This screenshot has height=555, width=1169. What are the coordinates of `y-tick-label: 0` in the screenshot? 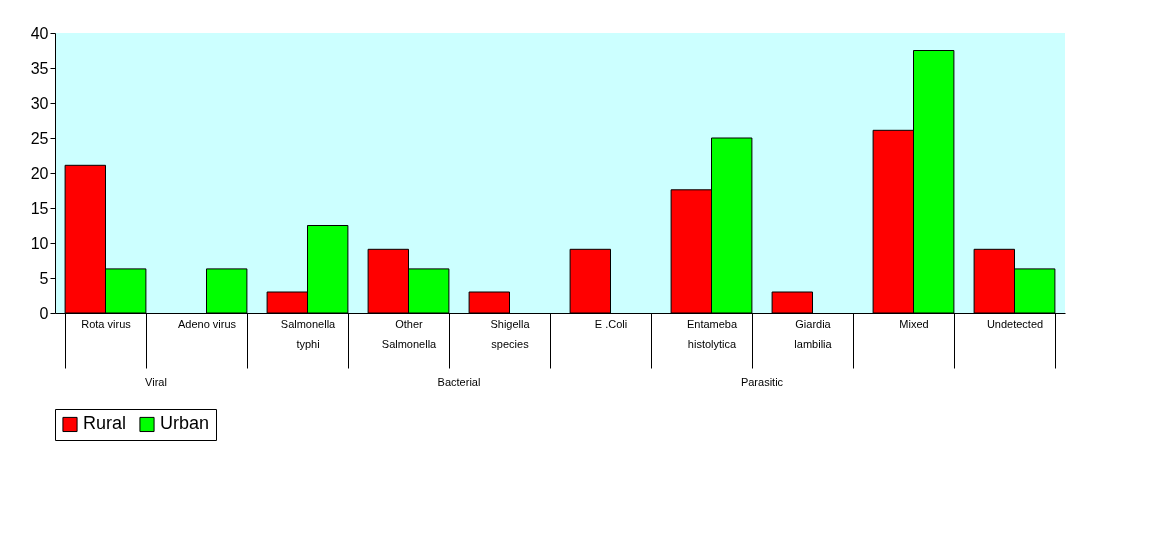 It's located at (44, 313).